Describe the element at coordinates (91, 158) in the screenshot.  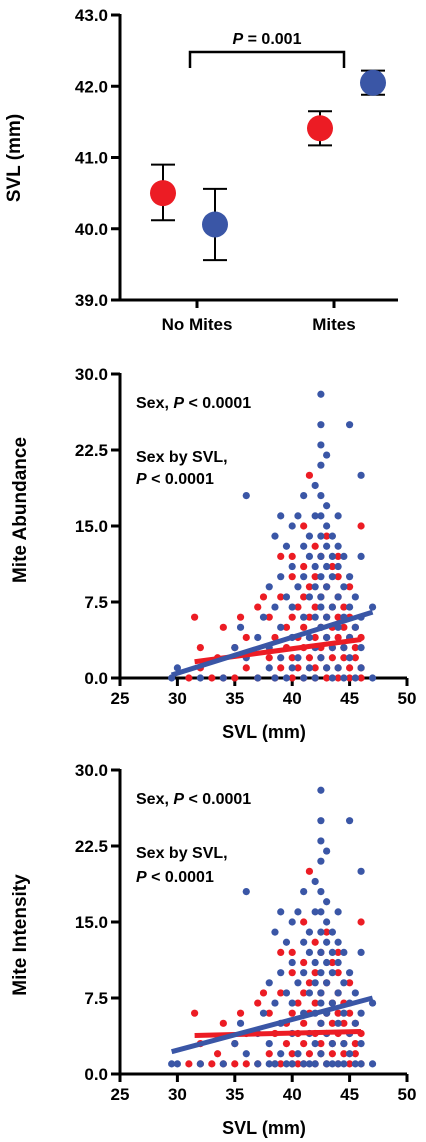
I see `y-tick-label: 41.0` at that location.